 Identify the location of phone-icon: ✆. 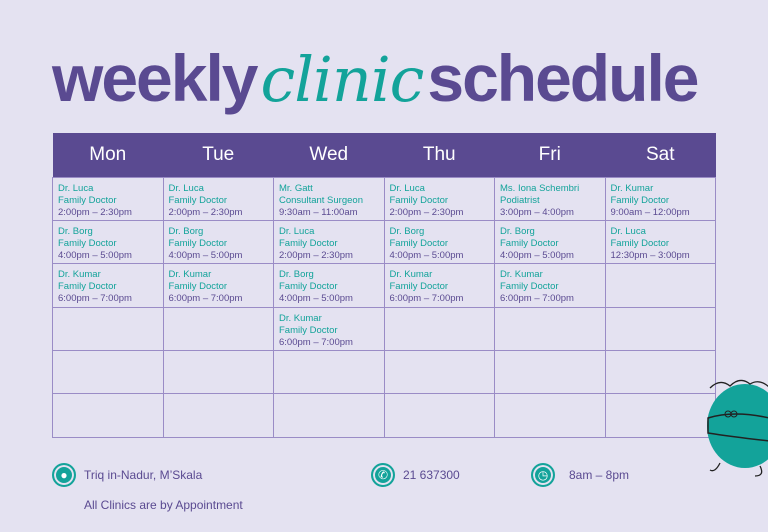
(383, 475).